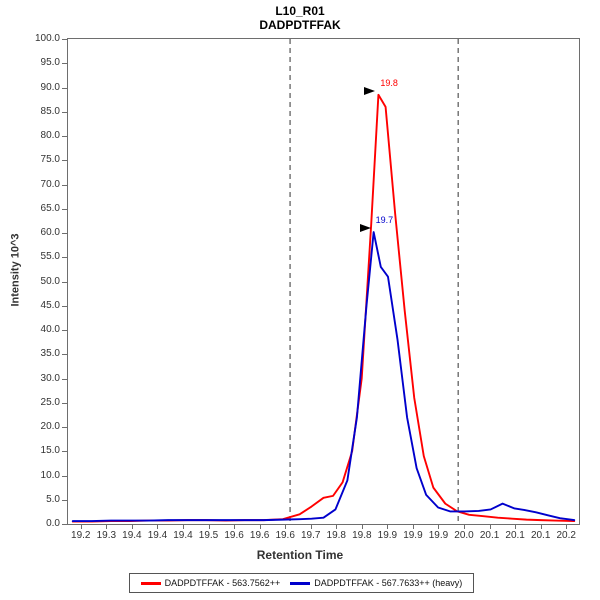 This screenshot has height=600, width=600. What do you see at coordinates (388, 583) in the screenshot?
I see `legend-label-heavy: DADPDTFFAK - 567.7633++ (heavy)` at bounding box center [388, 583].